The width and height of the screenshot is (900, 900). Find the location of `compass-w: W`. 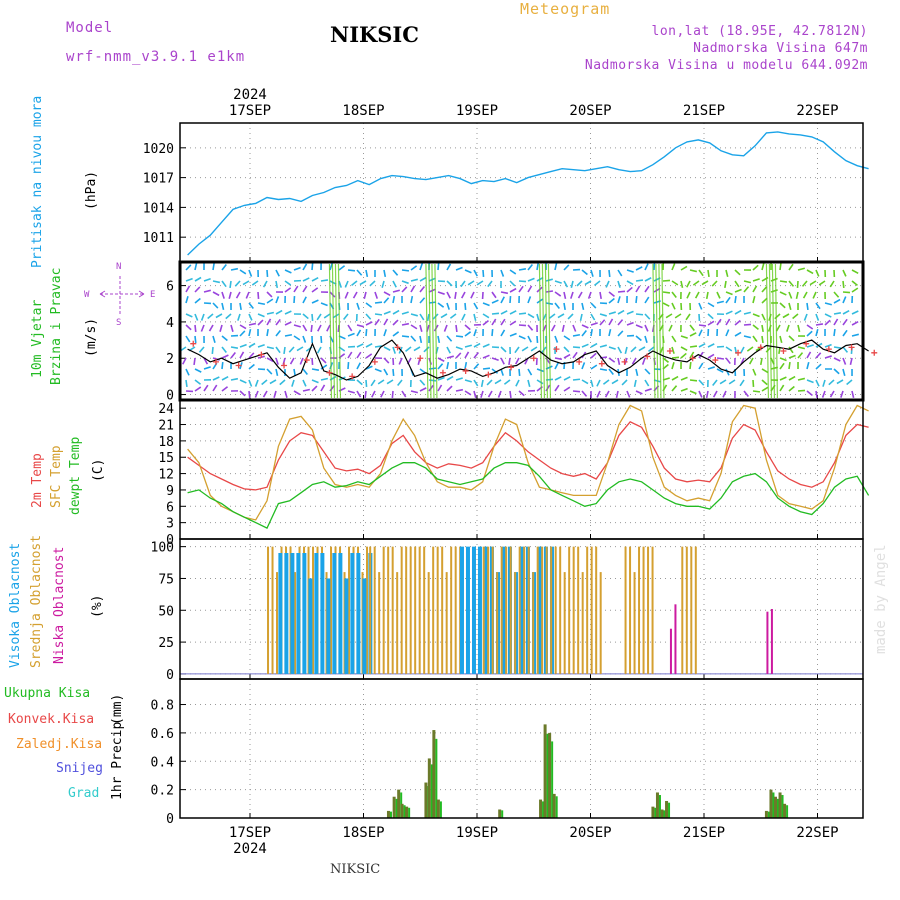

compass-w: W is located at coordinates (87, 295).